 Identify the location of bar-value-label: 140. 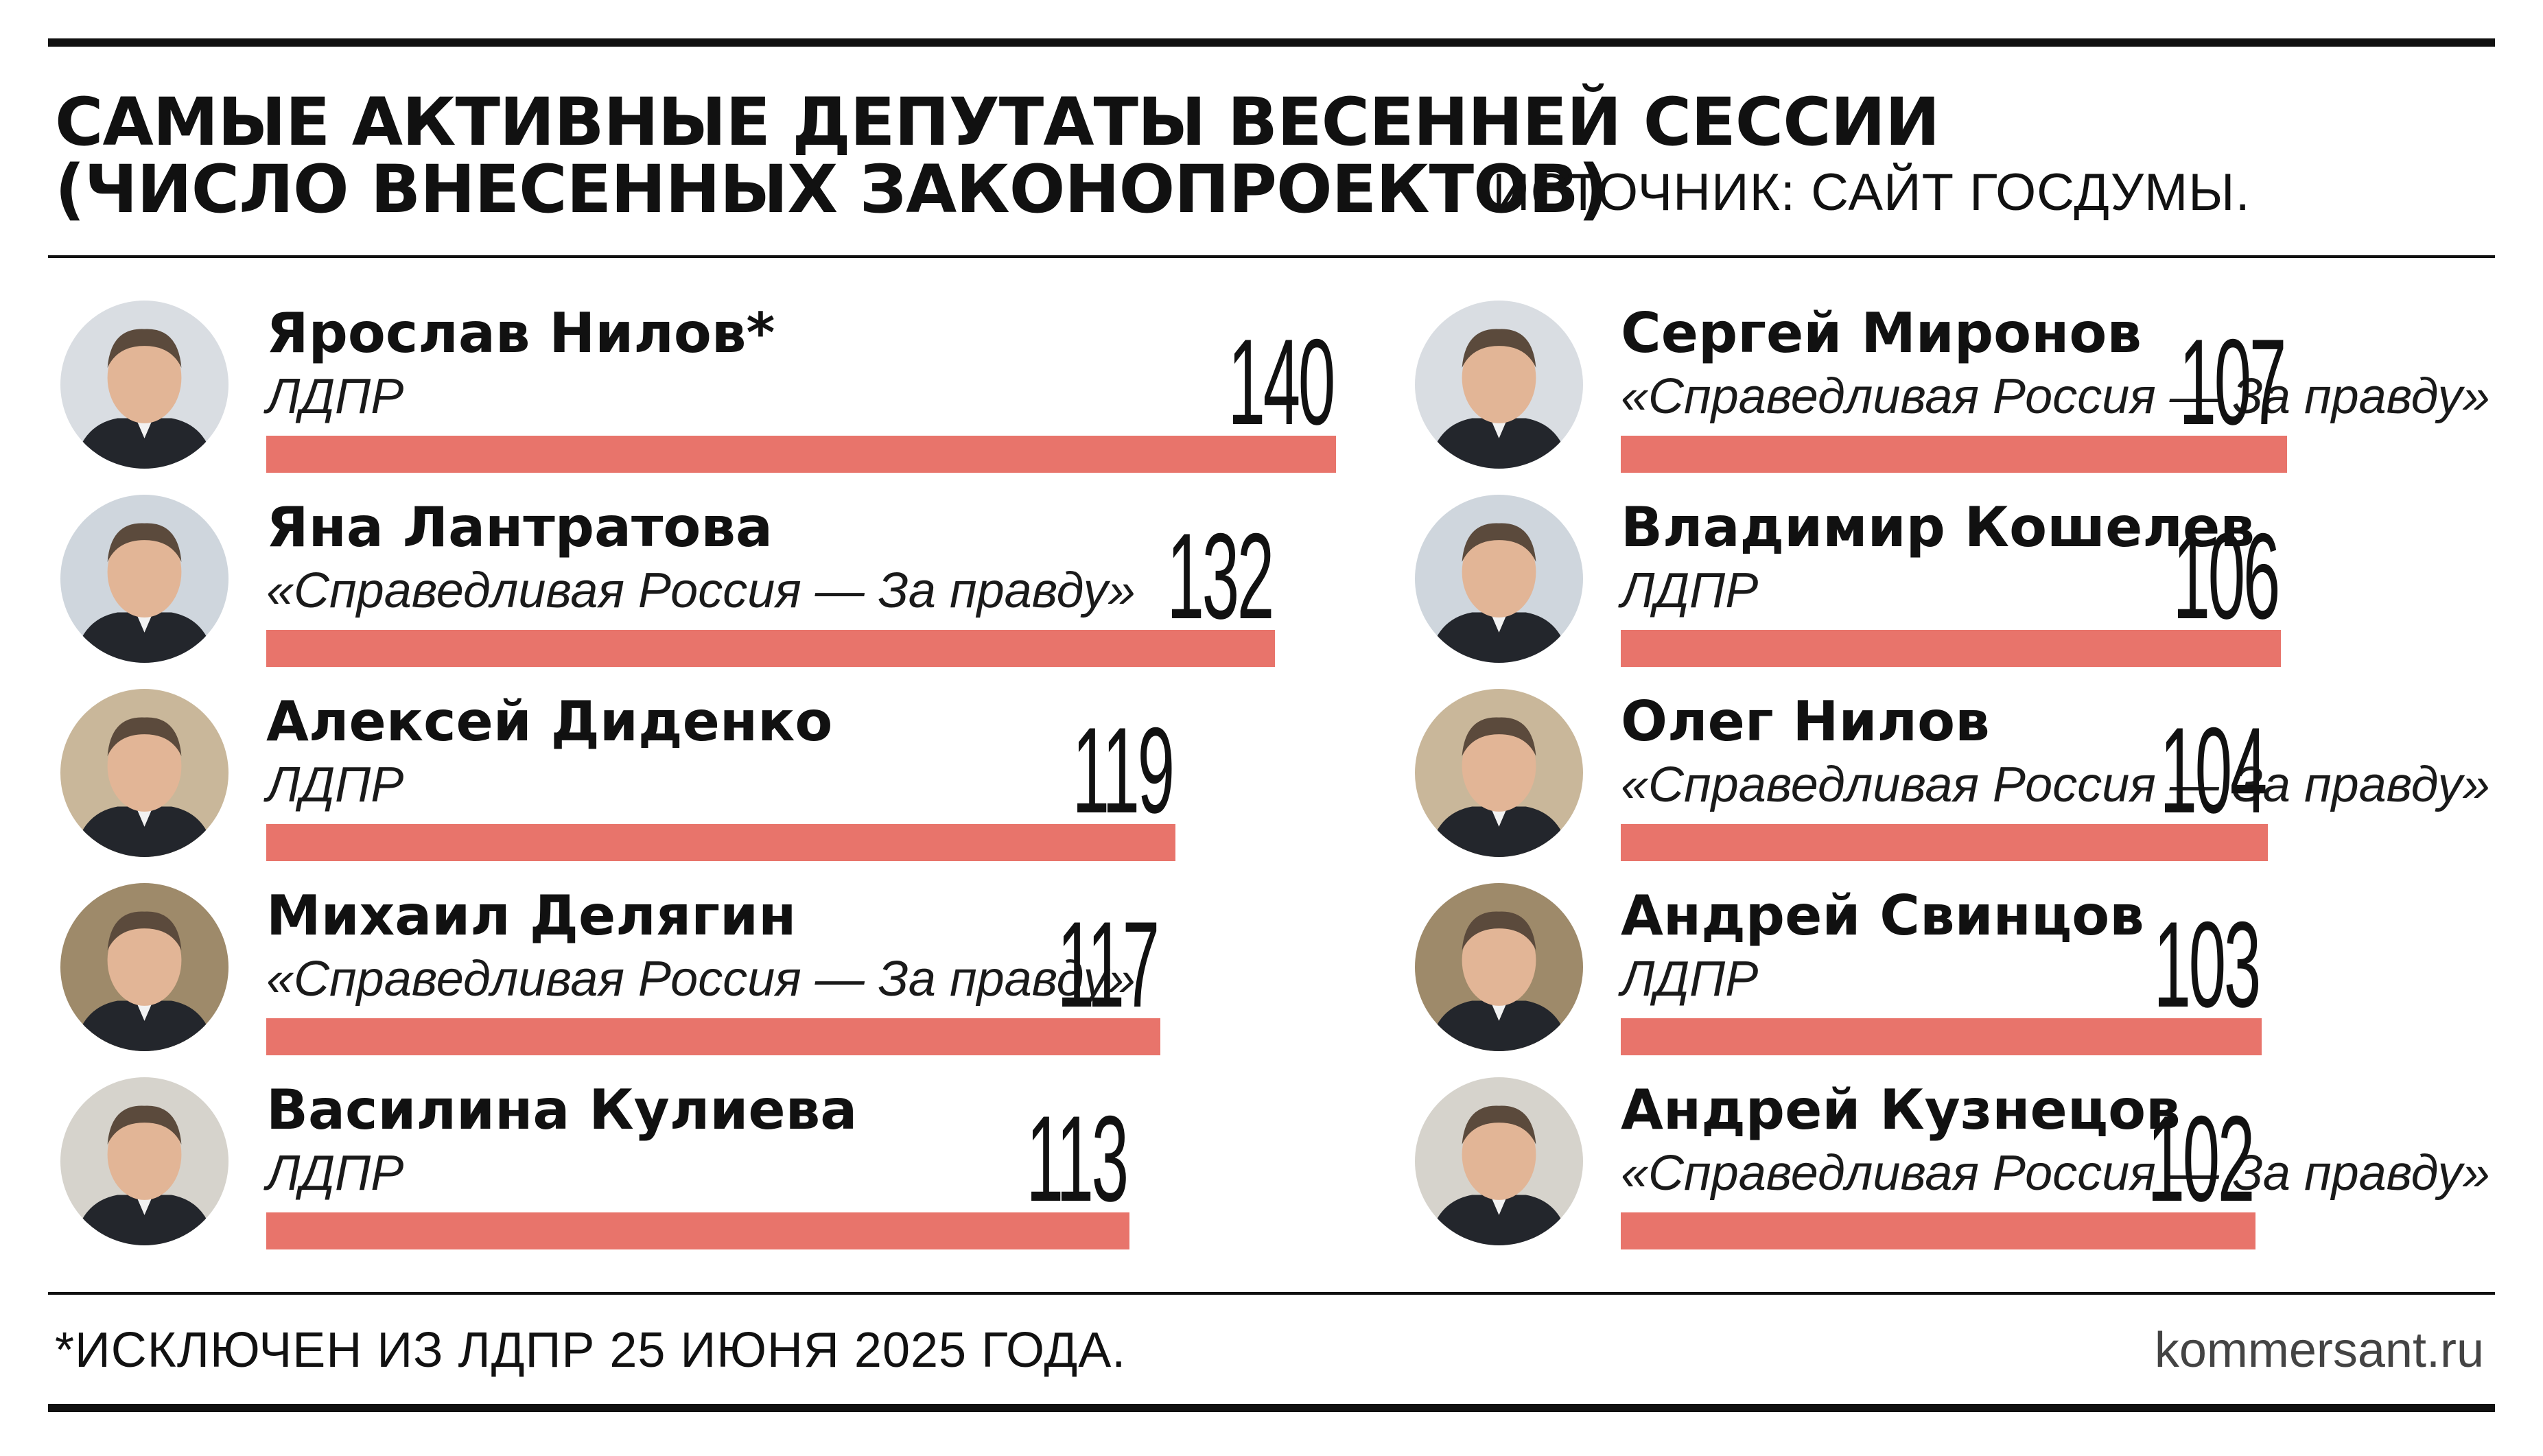
(1282, 382).